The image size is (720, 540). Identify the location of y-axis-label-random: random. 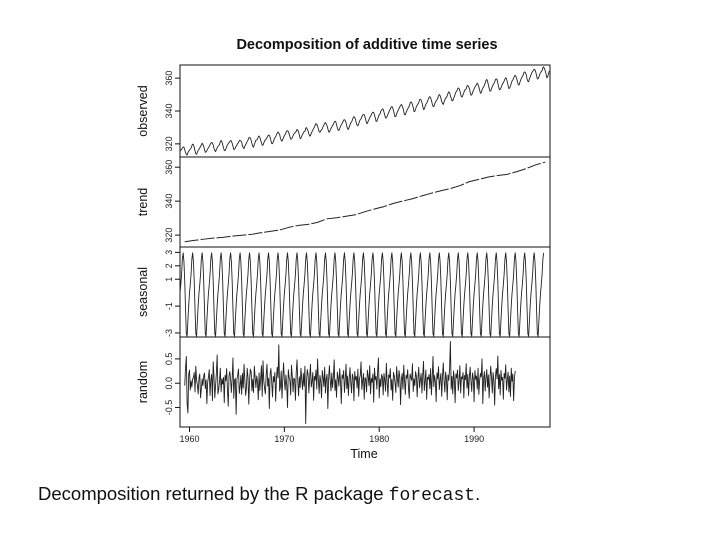
(143, 382).